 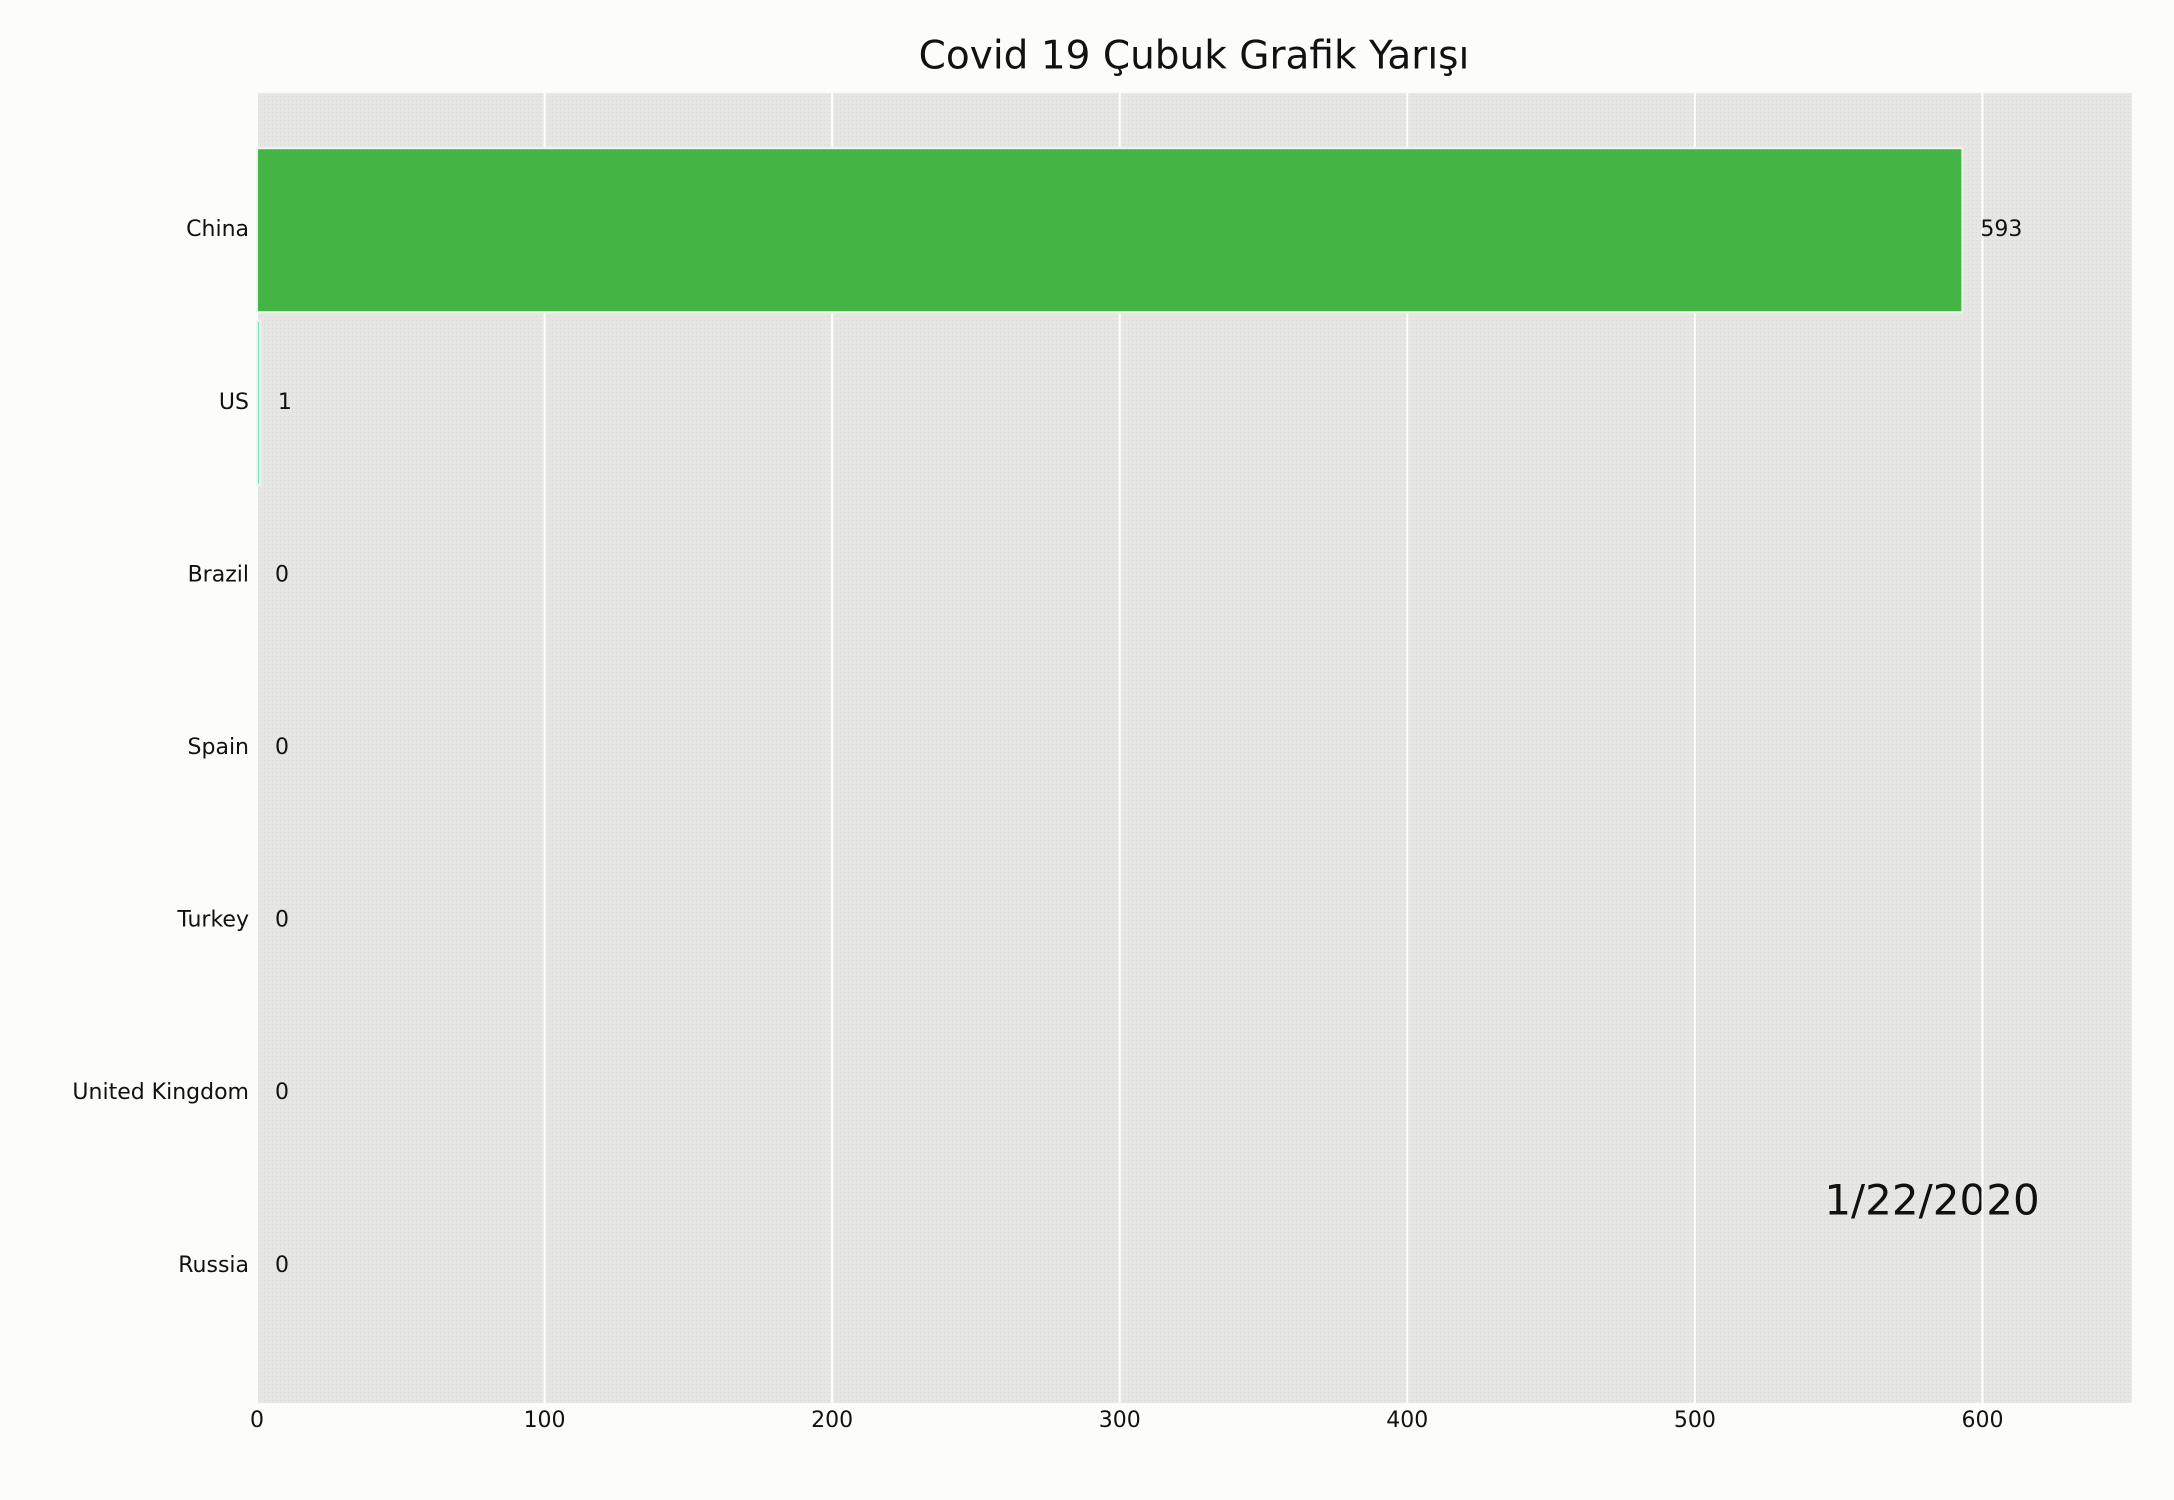 I want to click on y-tick-label: Russia, so click(x=213, y=1265).